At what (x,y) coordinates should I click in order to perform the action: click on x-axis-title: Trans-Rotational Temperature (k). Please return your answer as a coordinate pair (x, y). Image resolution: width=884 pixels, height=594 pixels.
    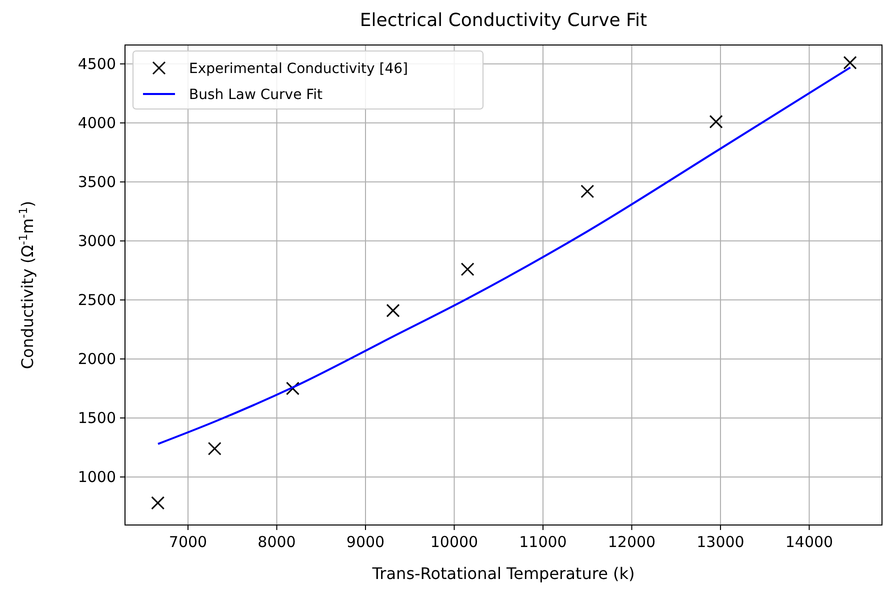
    Looking at the image, I should click on (503, 573).